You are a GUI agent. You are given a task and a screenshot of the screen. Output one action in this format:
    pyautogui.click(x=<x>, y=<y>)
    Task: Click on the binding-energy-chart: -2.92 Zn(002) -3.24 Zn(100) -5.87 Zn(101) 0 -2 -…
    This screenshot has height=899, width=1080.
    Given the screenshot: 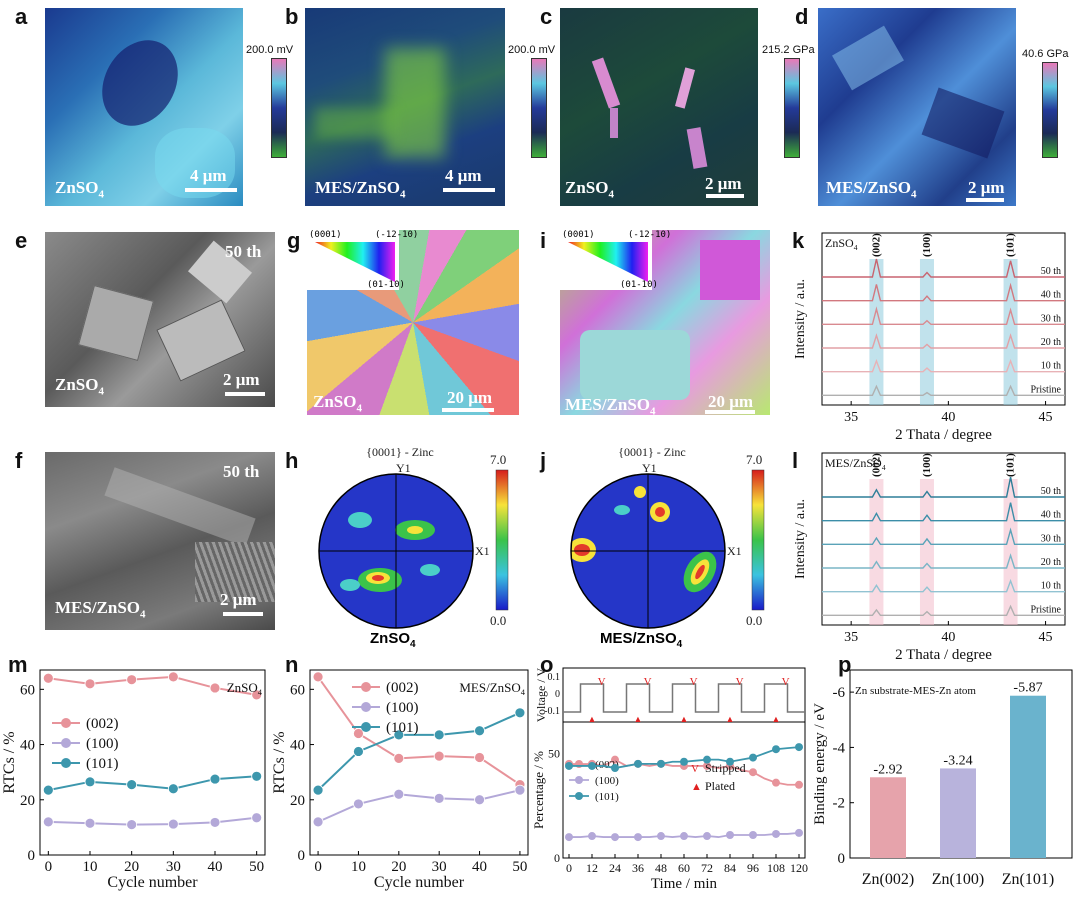 What is the action you would take?
    pyautogui.click(x=942, y=778)
    